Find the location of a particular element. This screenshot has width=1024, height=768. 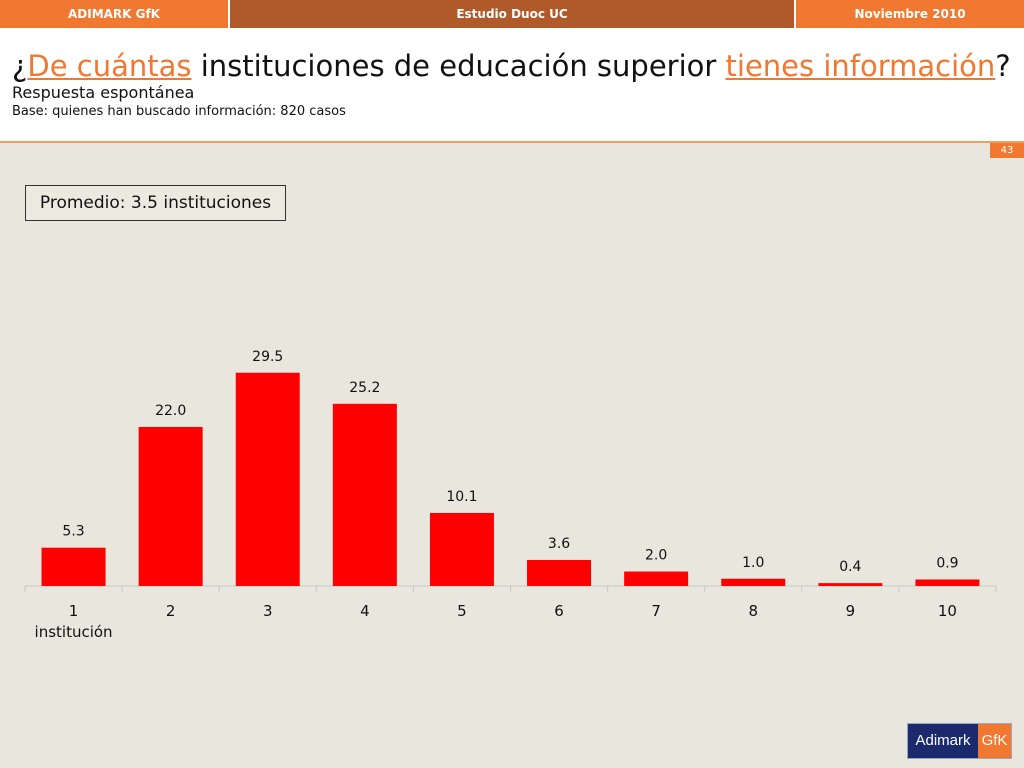

data-label: 29.5 is located at coordinates (267, 357).